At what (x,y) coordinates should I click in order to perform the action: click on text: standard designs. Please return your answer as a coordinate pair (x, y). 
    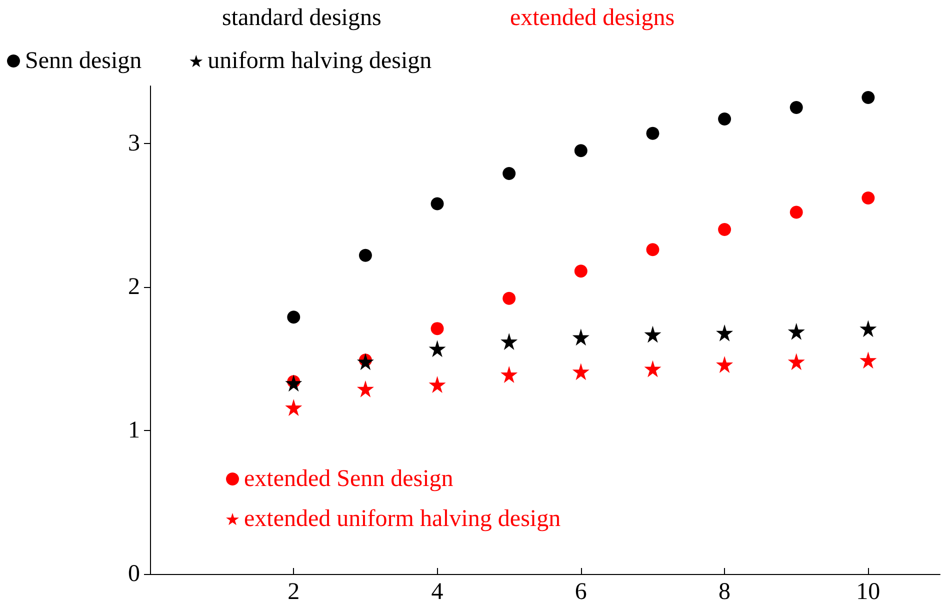
    Looking at the image, I should click on (302, 18).